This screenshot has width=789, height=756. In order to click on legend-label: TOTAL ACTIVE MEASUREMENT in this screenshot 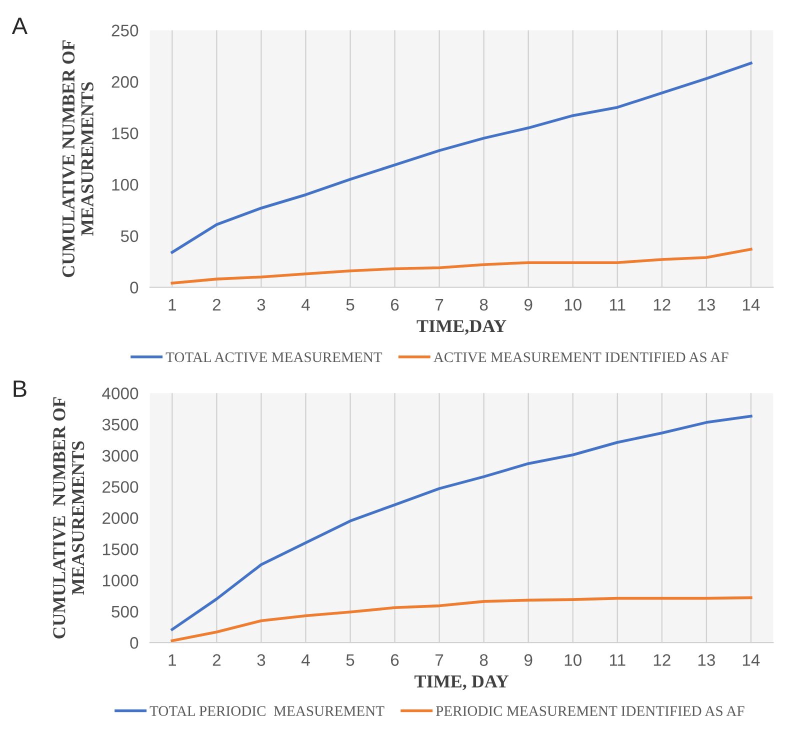, I will do `click(274, 357)`.